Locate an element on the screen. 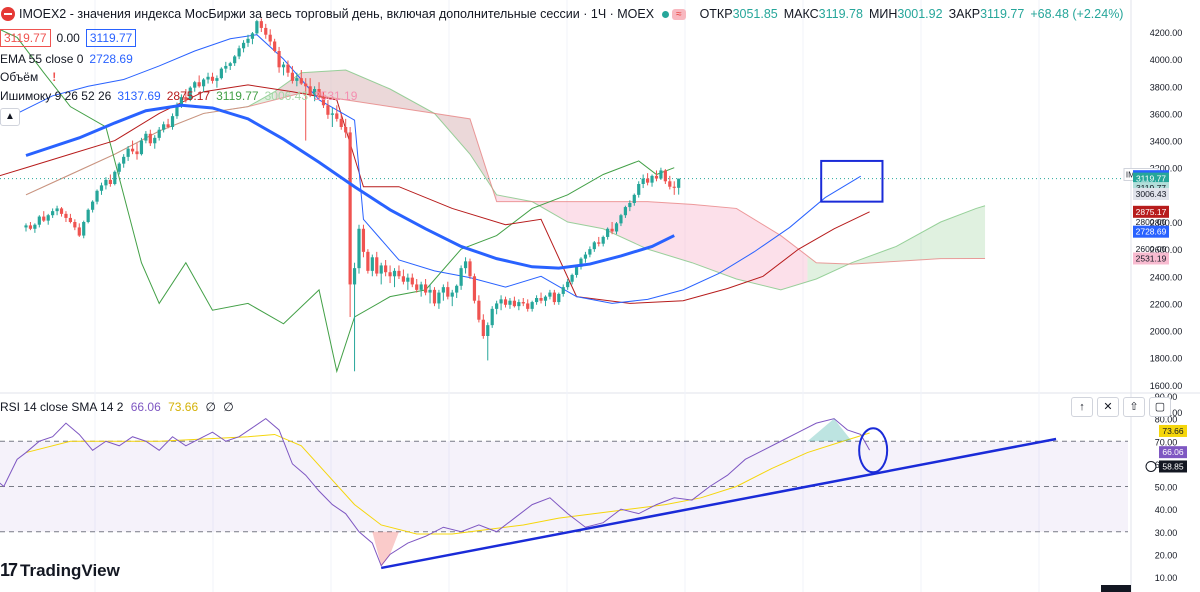 The height and width of the screenshot is (592, 1200). price-badge: 2728.69 is located at coordinates (1151, 231).